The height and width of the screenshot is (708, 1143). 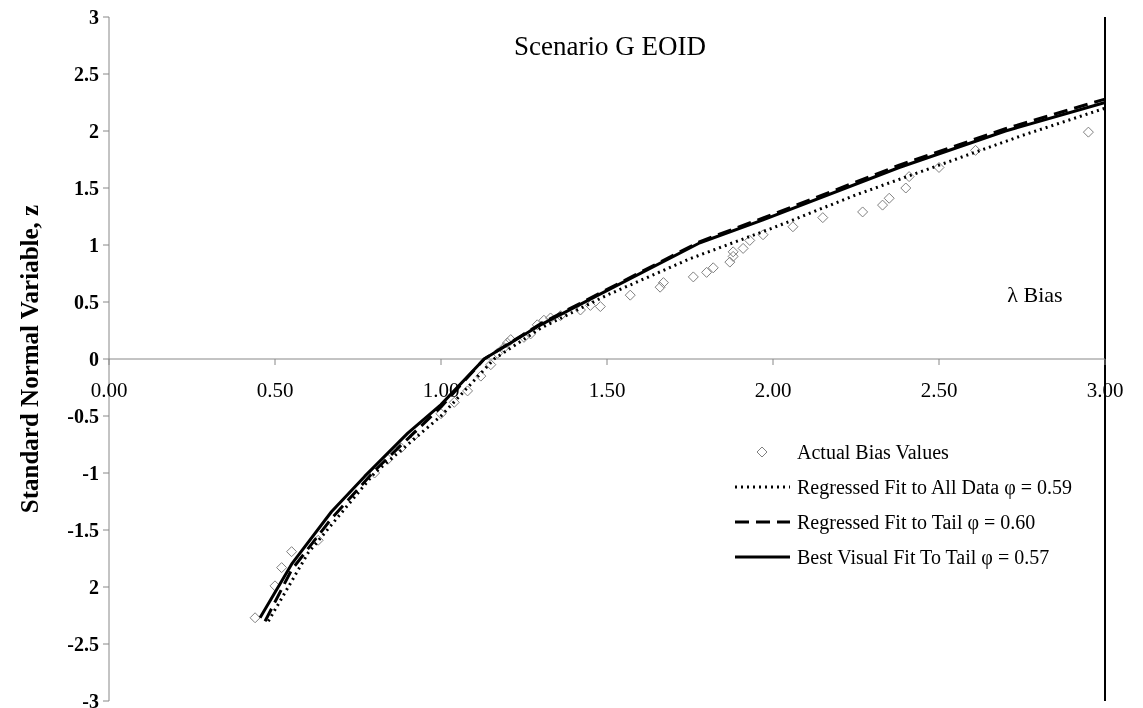 I want to click on y-tick-label: -2.5, so click(x=83, y=644).